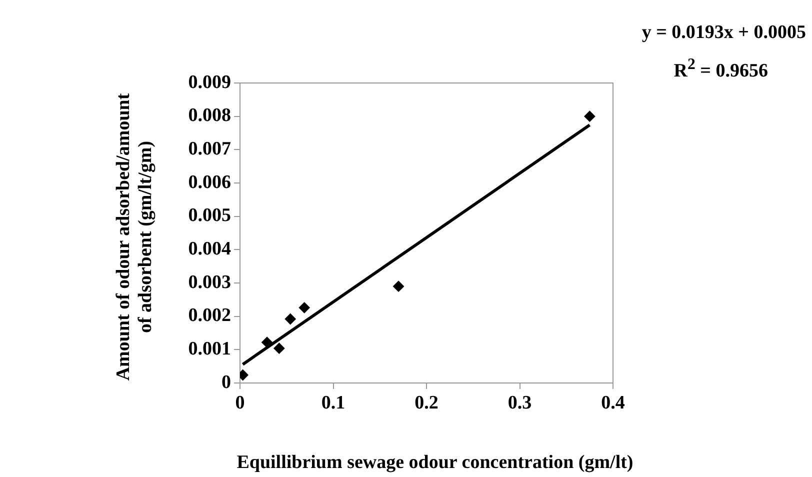 The height and width of the screenshot is (477, 812). I want to click on x-tick-label: 0.2, so click(426, 403).